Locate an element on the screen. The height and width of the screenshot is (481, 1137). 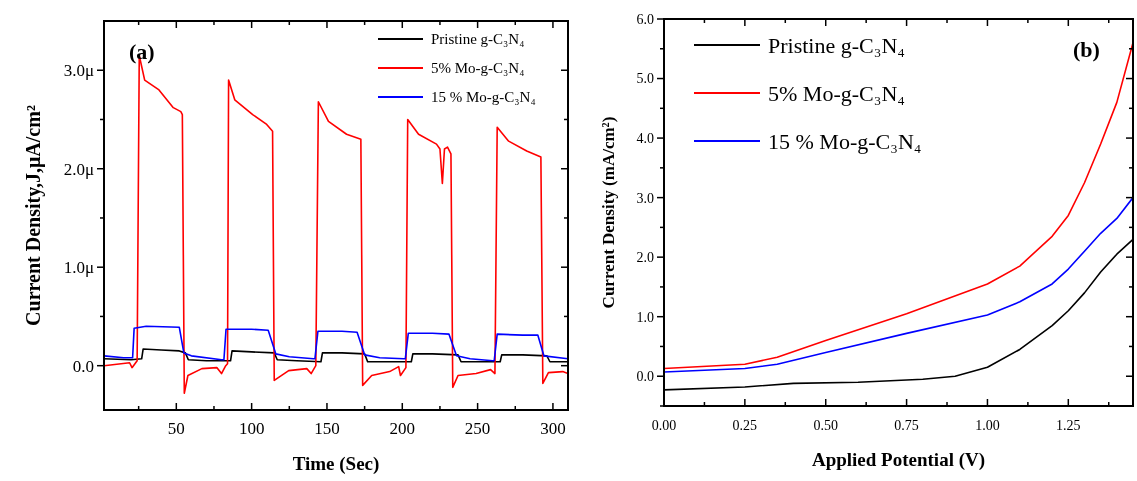
x-tick-label: 0.25 is located at coordinates (745, 425).